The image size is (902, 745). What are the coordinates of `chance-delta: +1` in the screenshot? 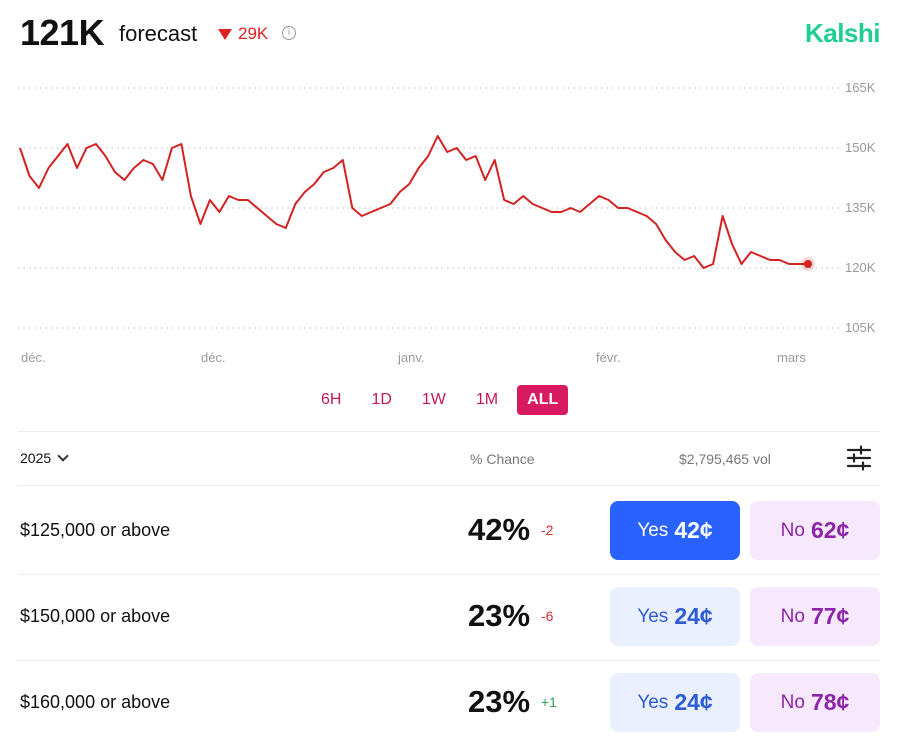 It's located at (549, 702).